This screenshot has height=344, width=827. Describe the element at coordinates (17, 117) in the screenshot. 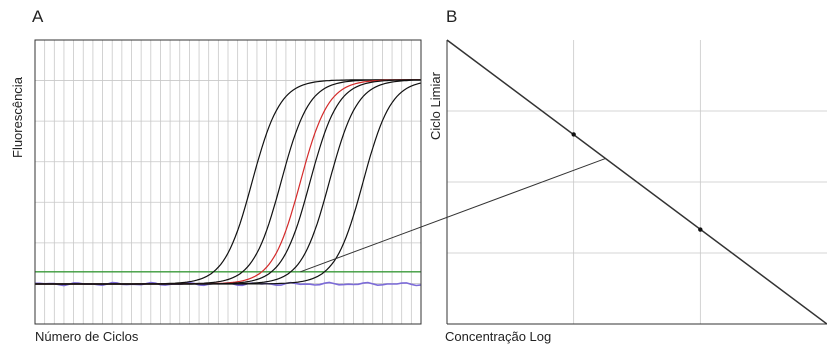

I see `panel-a-y-axis-title: Fluorescência` at that location.